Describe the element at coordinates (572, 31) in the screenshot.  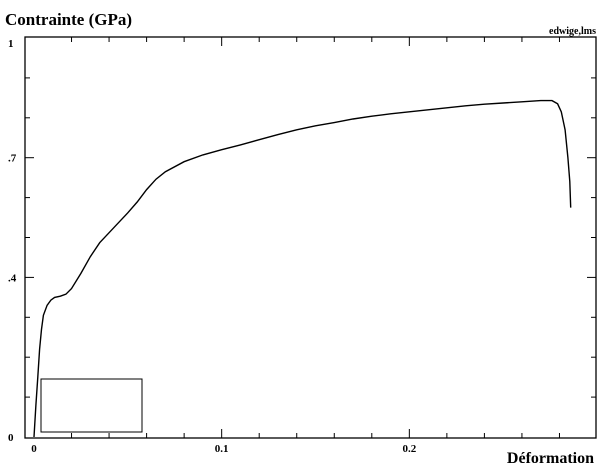
I see `chart-annotation: edwige,lms` at that location.